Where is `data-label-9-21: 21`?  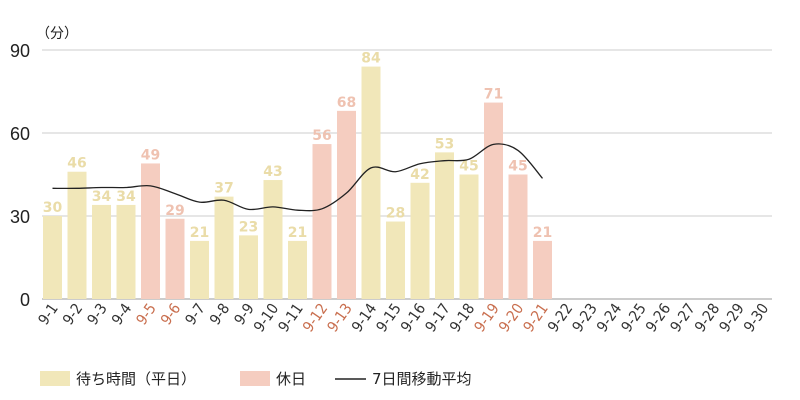 data-label-9-21: 21 is located at coordinates (542, 233).